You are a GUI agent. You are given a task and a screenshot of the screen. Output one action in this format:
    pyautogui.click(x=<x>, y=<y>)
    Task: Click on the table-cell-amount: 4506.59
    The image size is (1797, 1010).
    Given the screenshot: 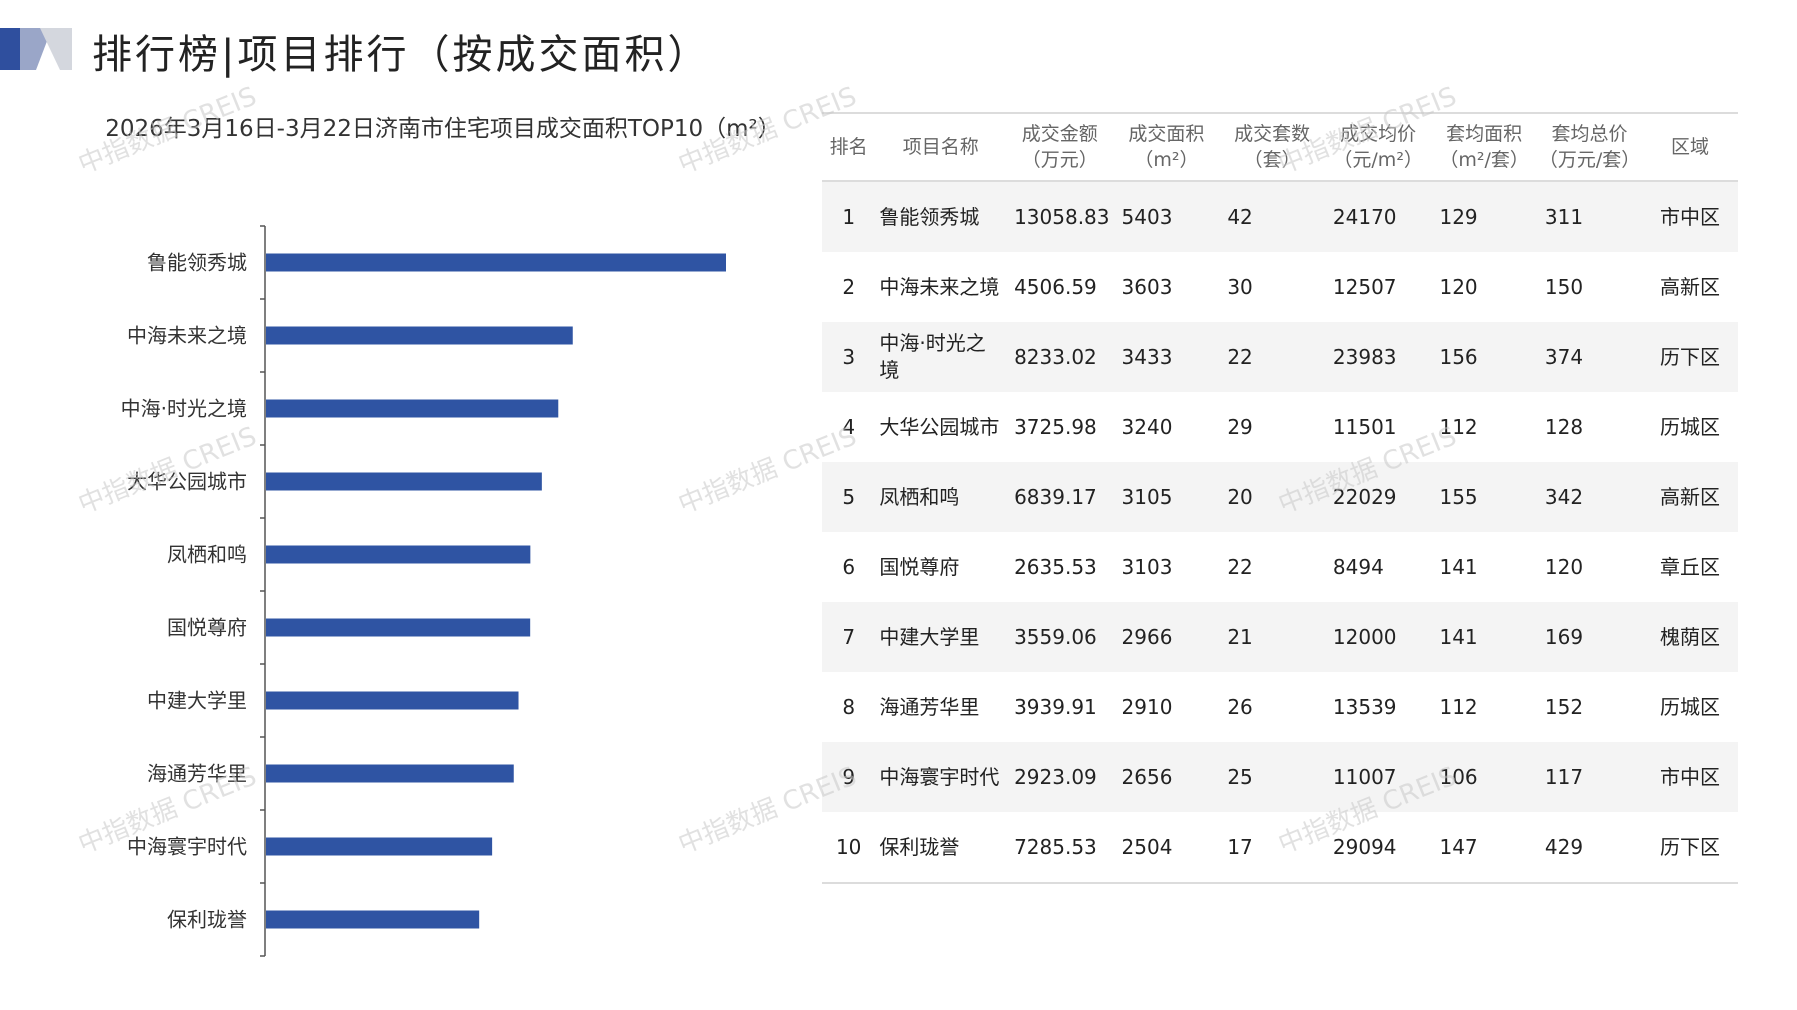 What is the action you would take?
    pyautogui.click(x=1055, y=286)
    